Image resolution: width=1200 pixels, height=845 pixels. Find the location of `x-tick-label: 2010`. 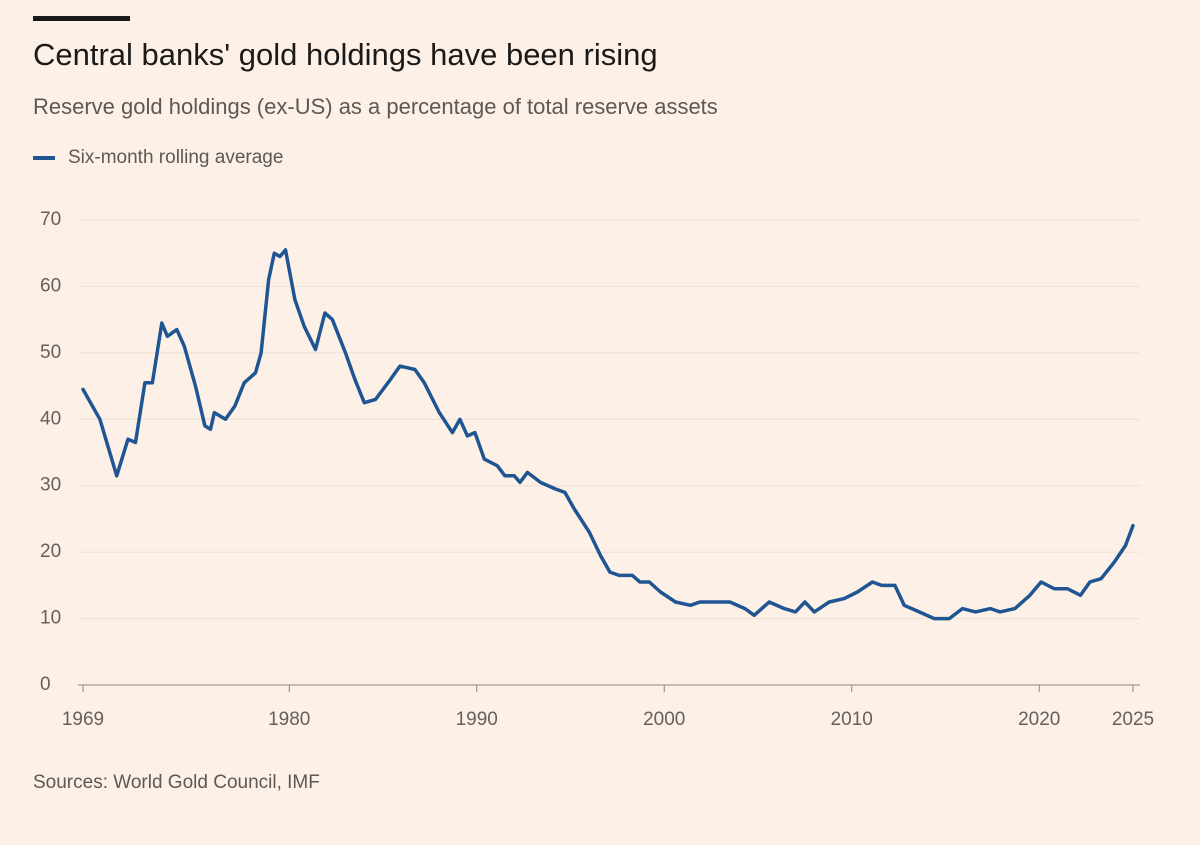

x-tick-label: 2010 is located at coordinates (852, 719).